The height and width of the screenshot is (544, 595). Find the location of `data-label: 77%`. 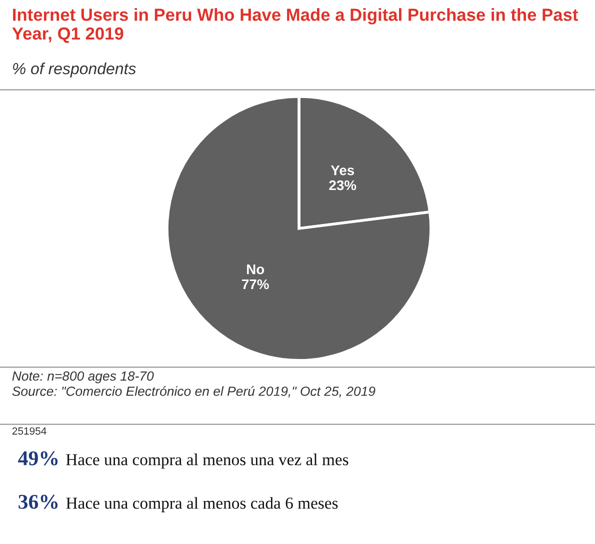

data-label: 77% is located at coordinates (255, 284).